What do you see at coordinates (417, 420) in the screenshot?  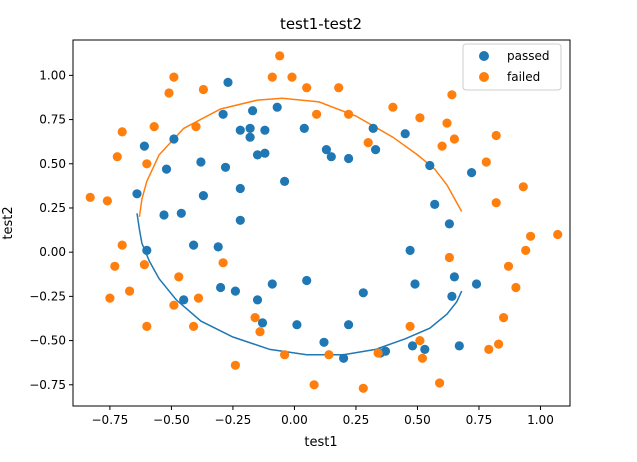 I see `x-tick-label: 0.50` at bounding box center [417, 420].